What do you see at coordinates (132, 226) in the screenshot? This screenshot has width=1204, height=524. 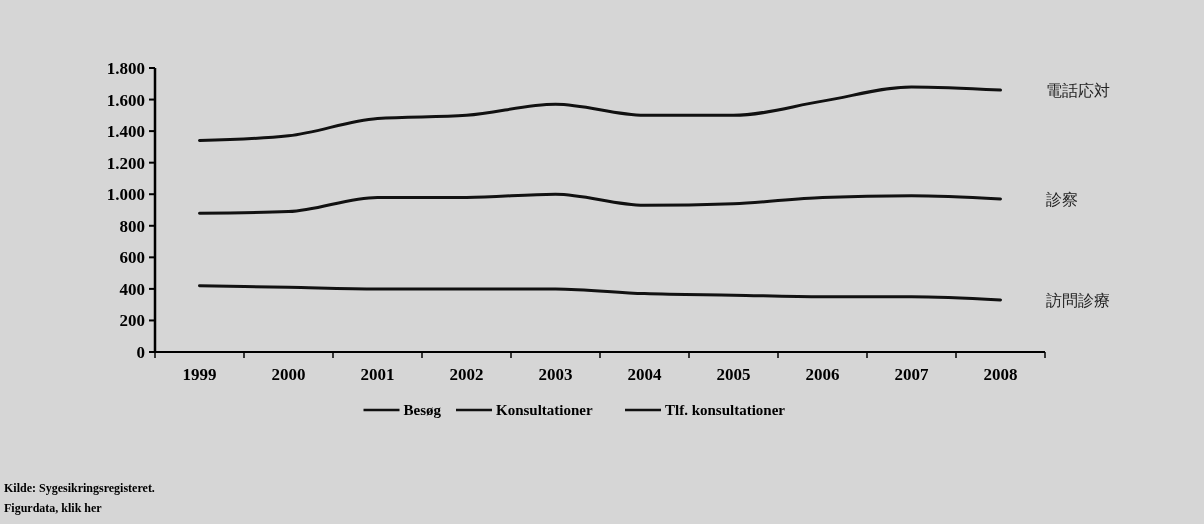 I see `y-tick-label: 800` at bounding box center [132, 226].